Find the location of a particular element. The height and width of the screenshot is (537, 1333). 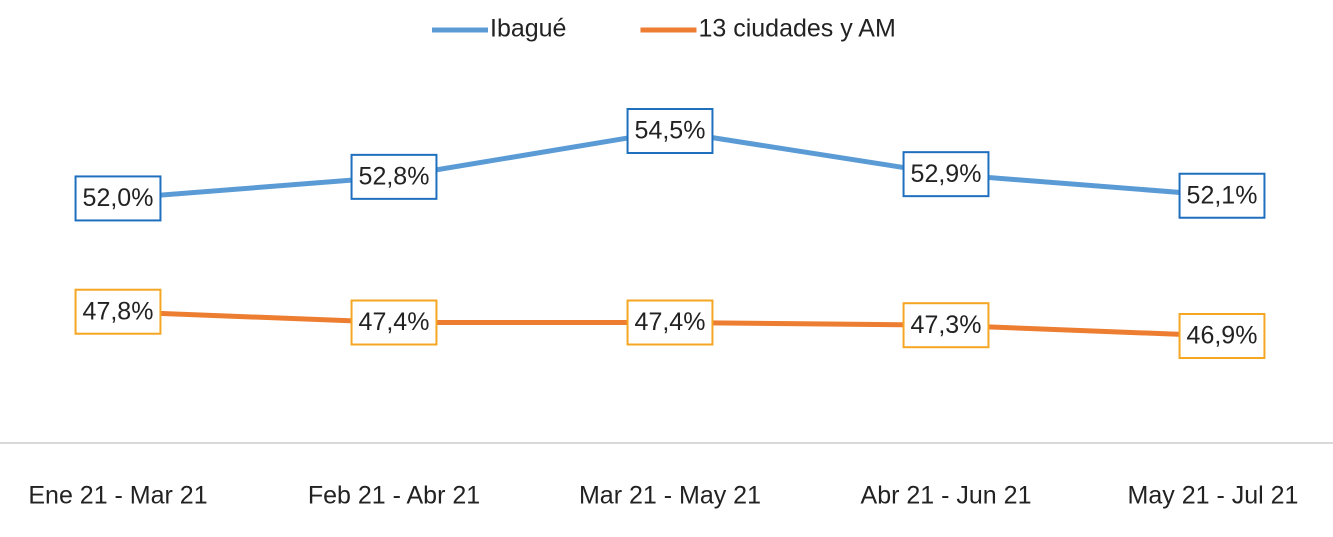

data-label-text: 52,1% is located at coordinates (1222, 195).